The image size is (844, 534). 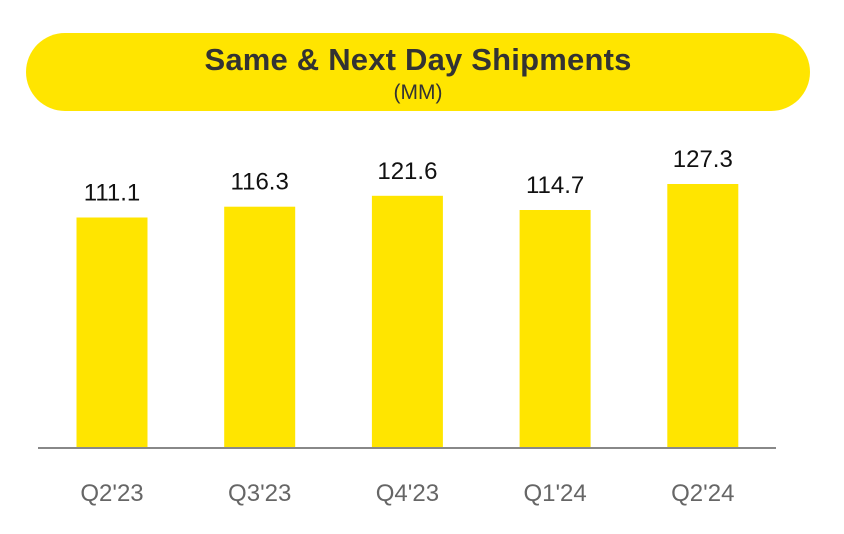 What do you see at coordinates (418, 59) in the screenshot?
I see `chart-title: Same & Next Day Shipments` at bounding box center [418, 59].